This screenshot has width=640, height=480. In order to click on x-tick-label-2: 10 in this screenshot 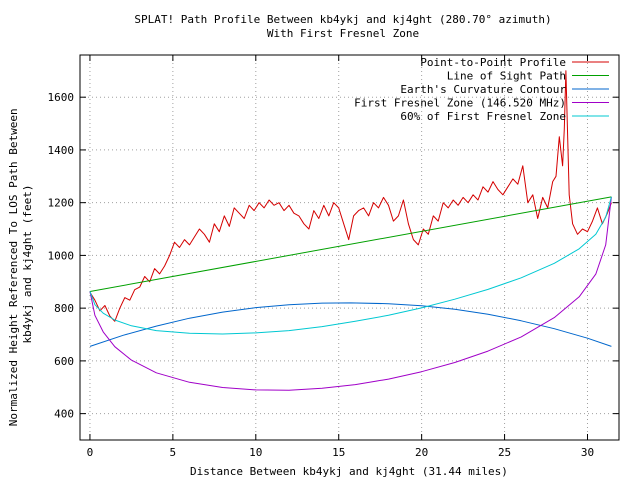, I will do `click(255, 452)`.